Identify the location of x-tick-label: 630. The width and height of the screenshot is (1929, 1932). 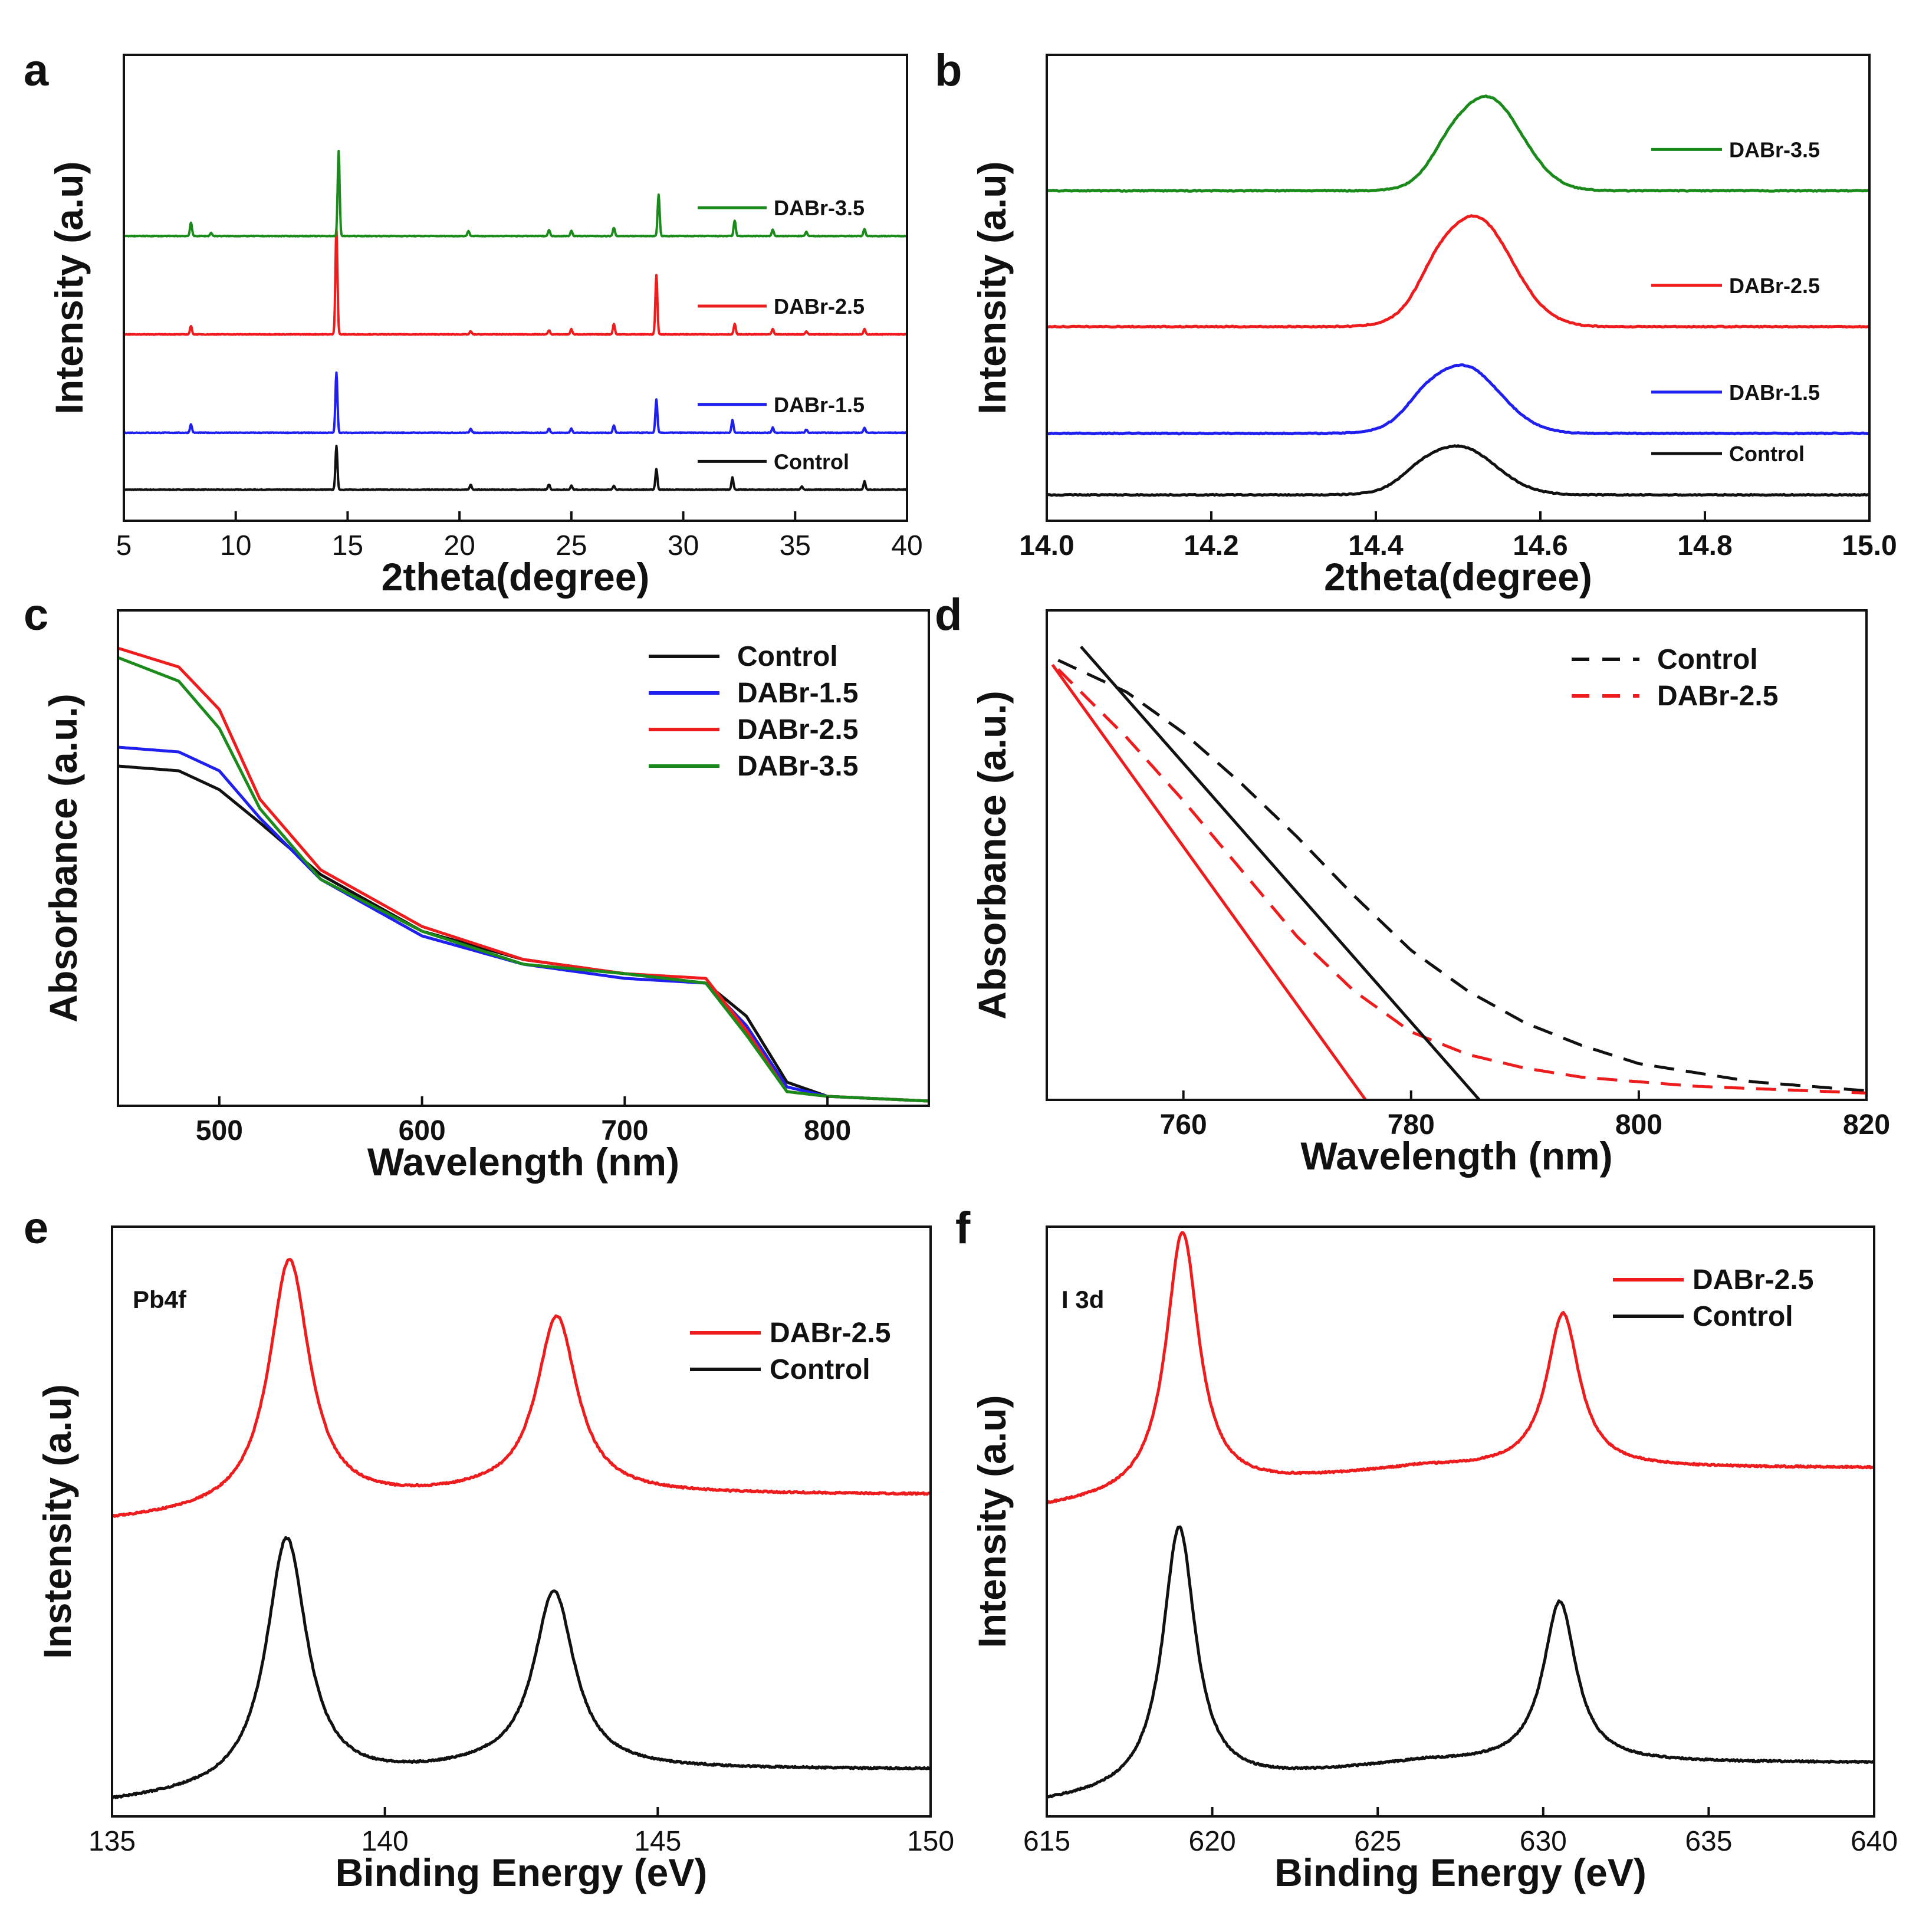
(1543, 1841).